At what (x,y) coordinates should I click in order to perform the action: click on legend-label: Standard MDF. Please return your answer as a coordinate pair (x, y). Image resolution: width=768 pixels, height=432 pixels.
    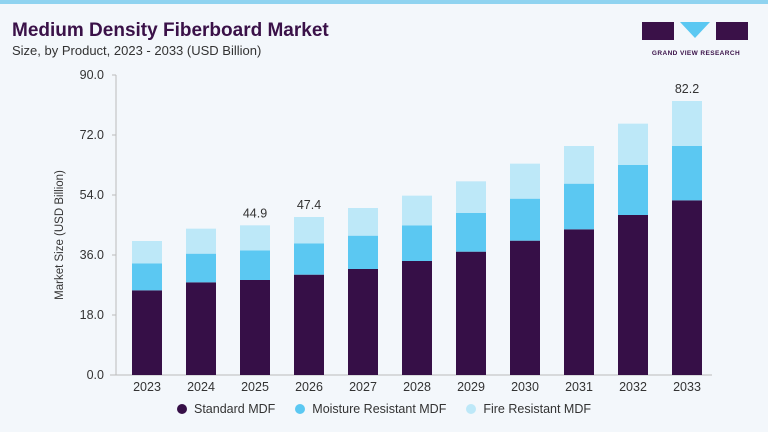
    Looking at the image, I should click on (235, 409).